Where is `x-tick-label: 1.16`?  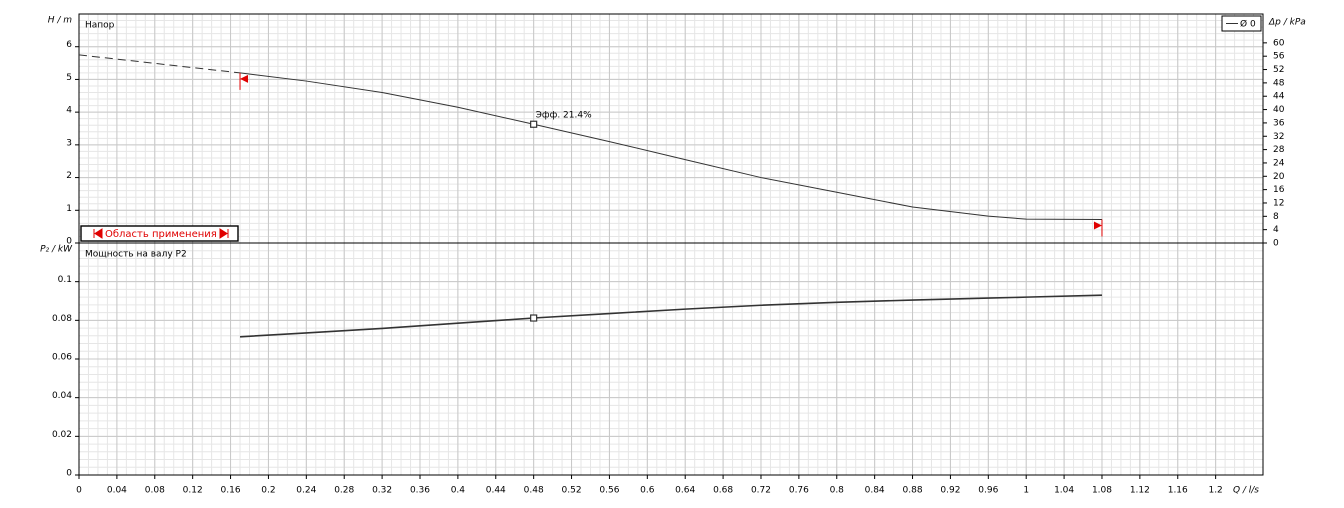
x-tick-label: 1.16 is located at coordinates (1178, 491).